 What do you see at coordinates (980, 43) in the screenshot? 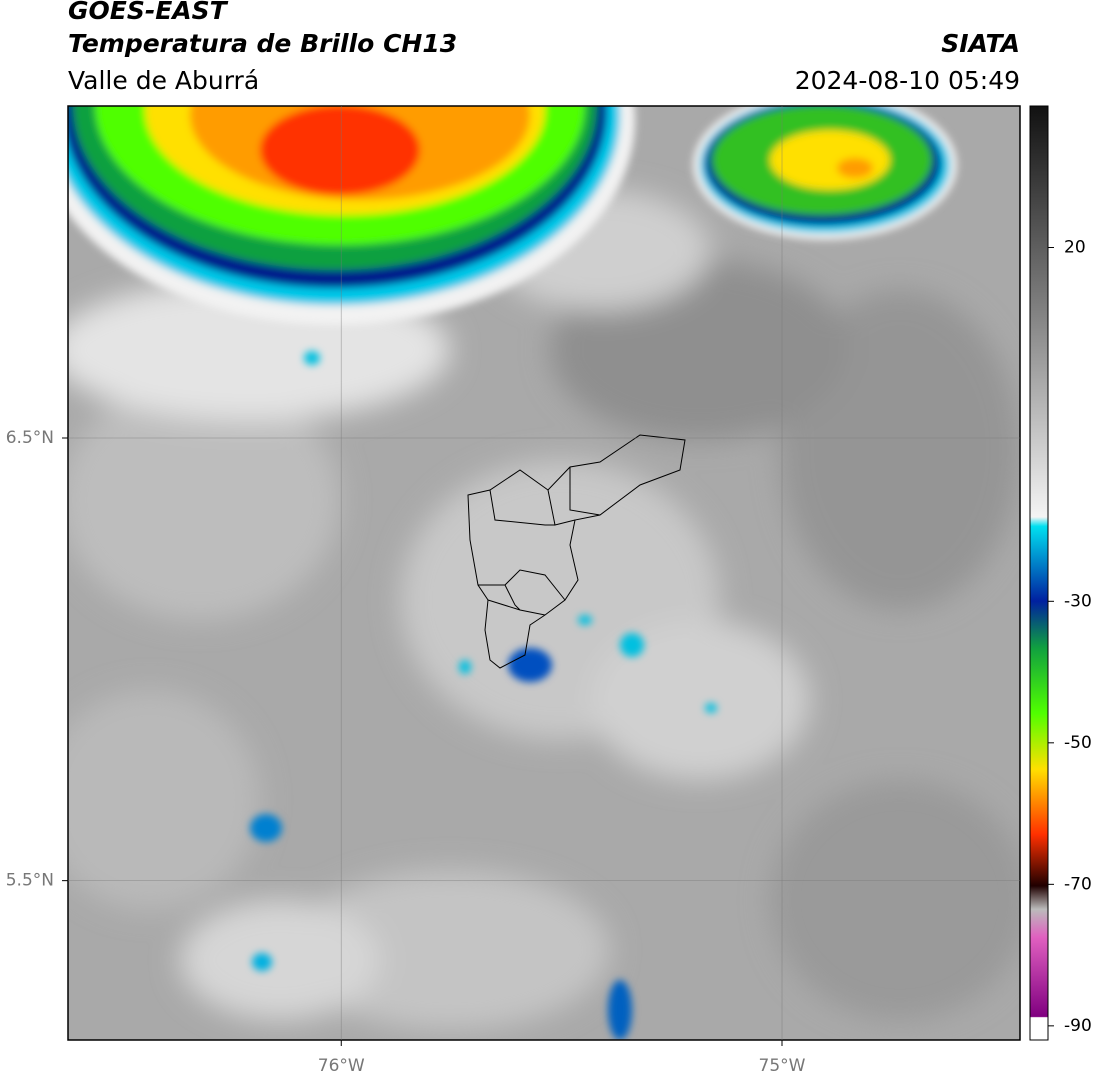
I see `source: SIATA` at bounding box center [980, 43].